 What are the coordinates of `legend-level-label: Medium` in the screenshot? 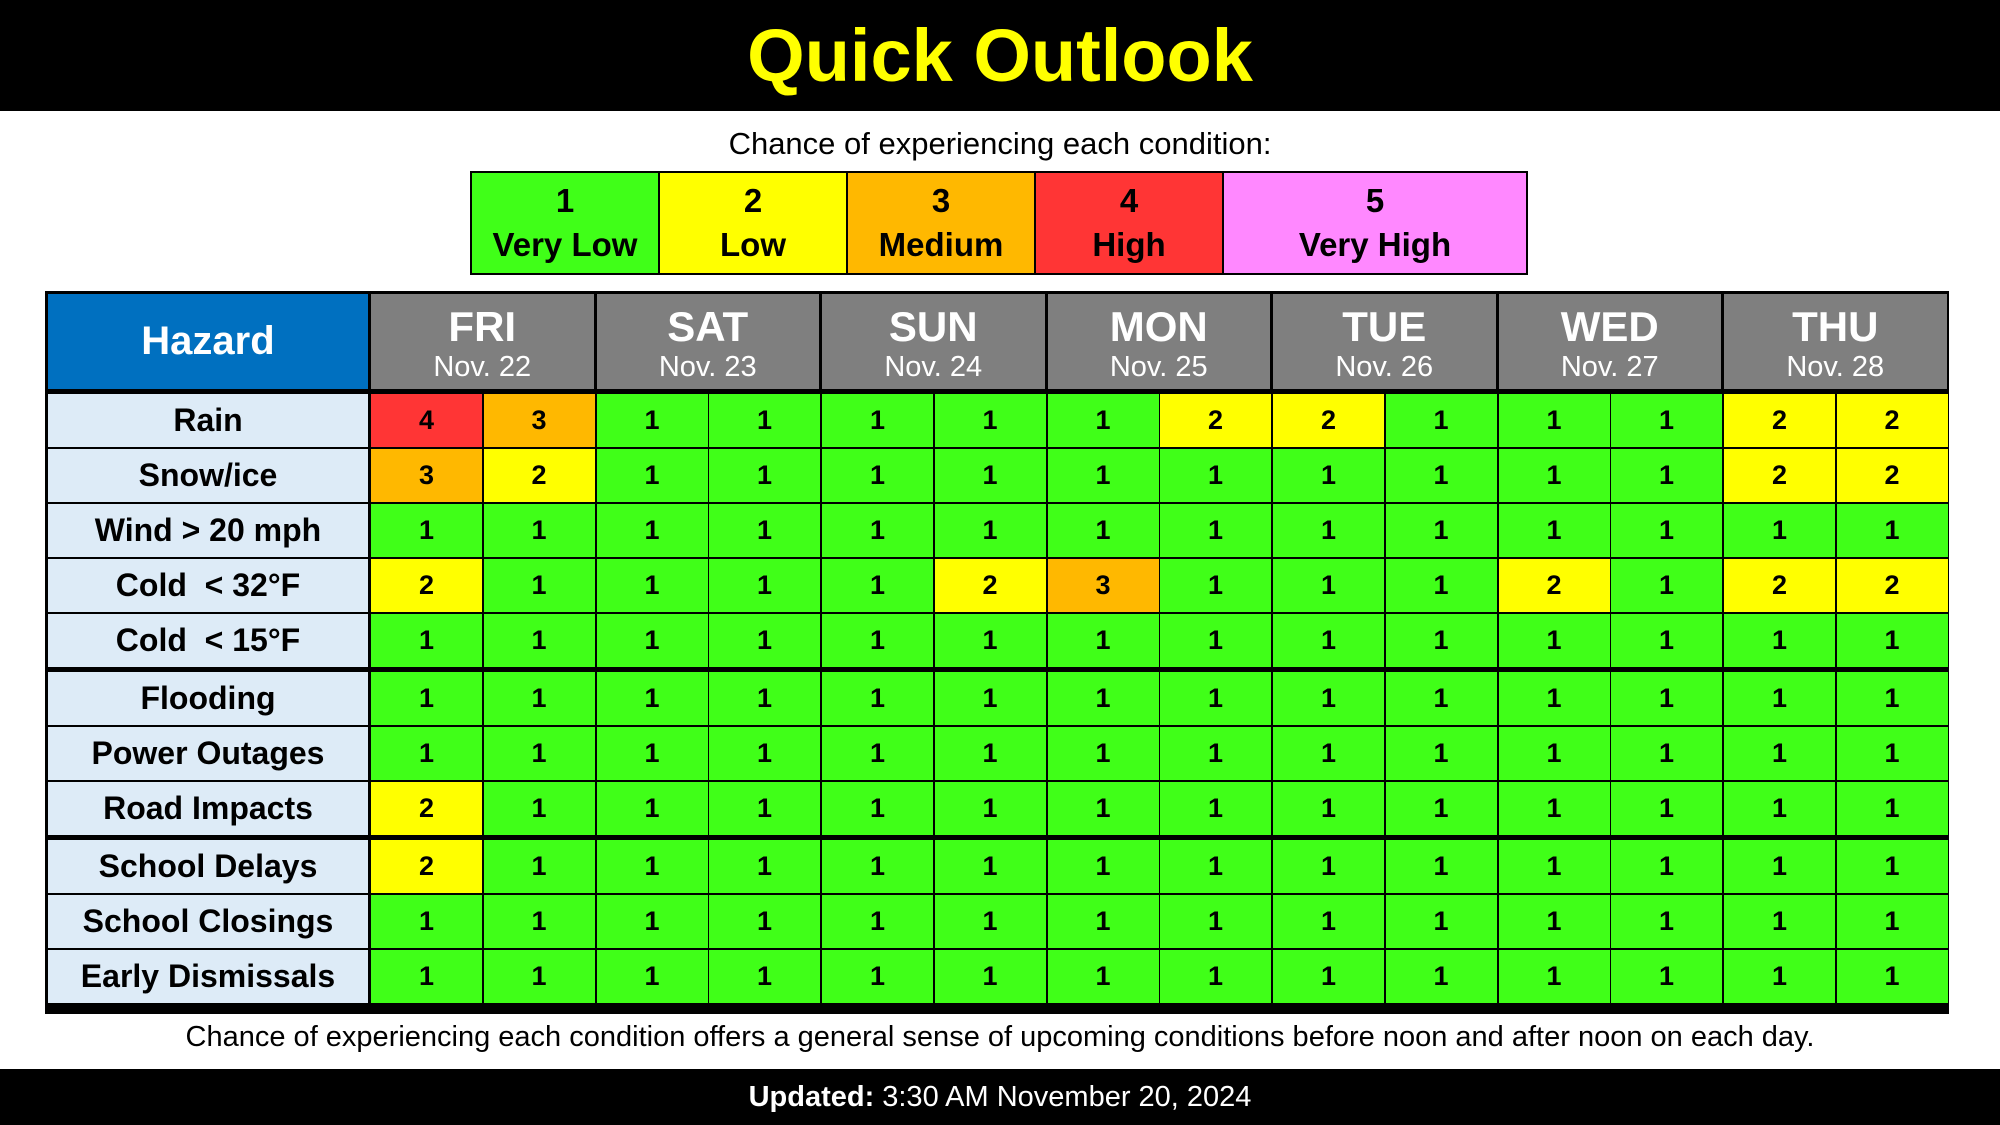 It's located at (941, 244).